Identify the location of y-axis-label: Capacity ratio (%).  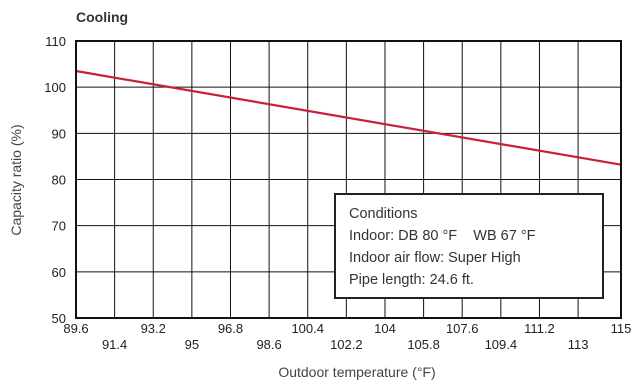
(16, 179).